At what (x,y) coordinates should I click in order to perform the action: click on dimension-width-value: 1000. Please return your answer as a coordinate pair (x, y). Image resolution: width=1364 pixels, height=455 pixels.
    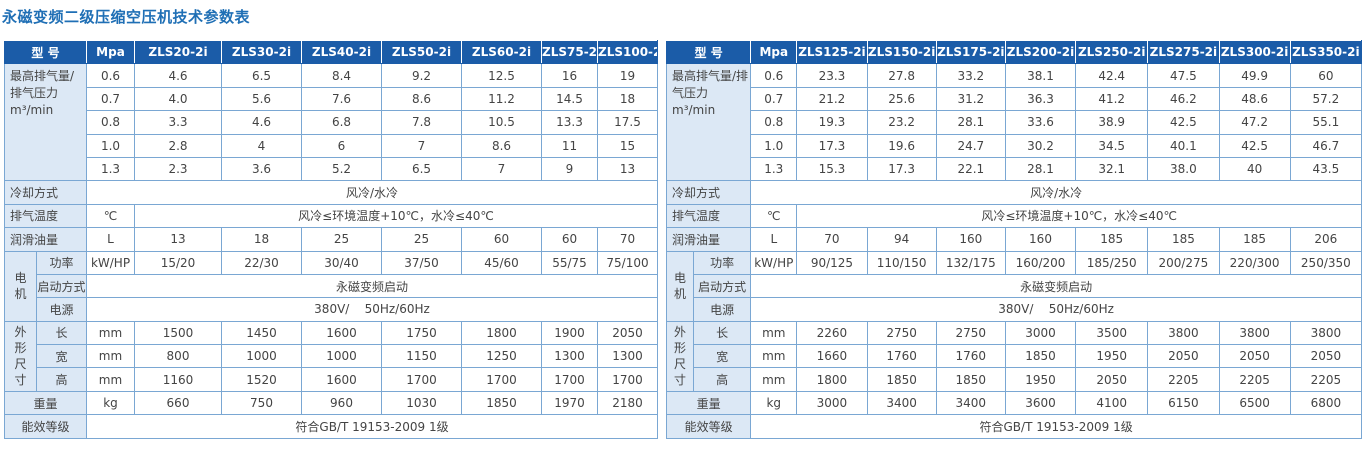
    Looking at the image, I should click on (341, 356).